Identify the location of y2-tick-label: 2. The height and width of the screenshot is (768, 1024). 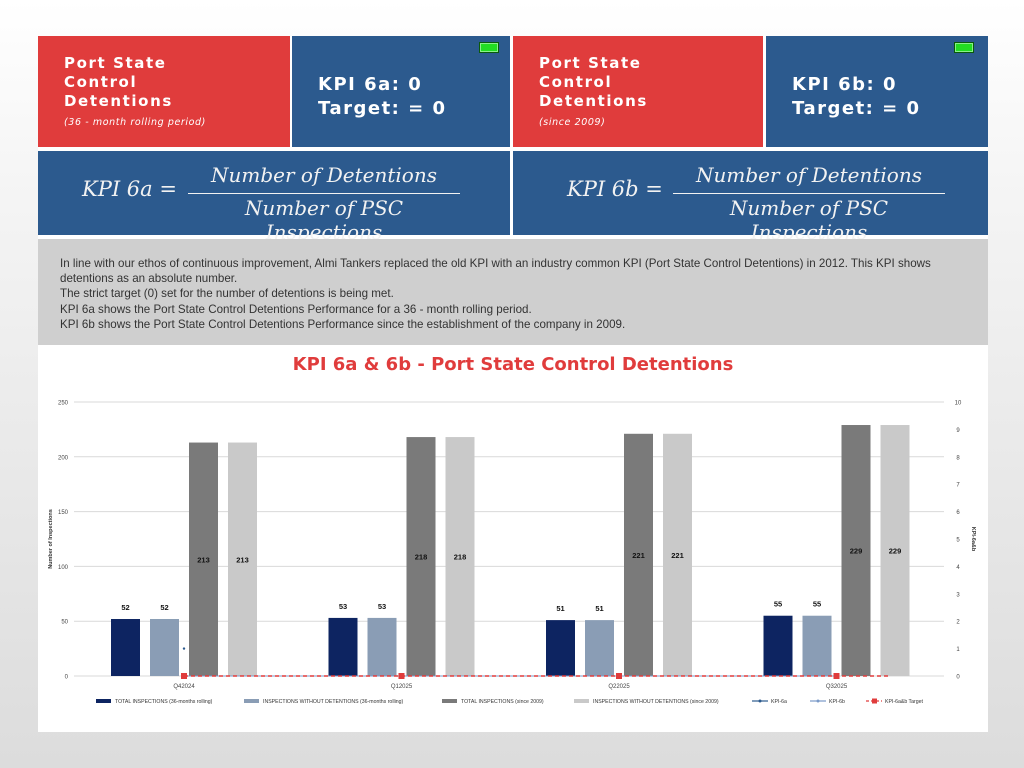
(958, 623).